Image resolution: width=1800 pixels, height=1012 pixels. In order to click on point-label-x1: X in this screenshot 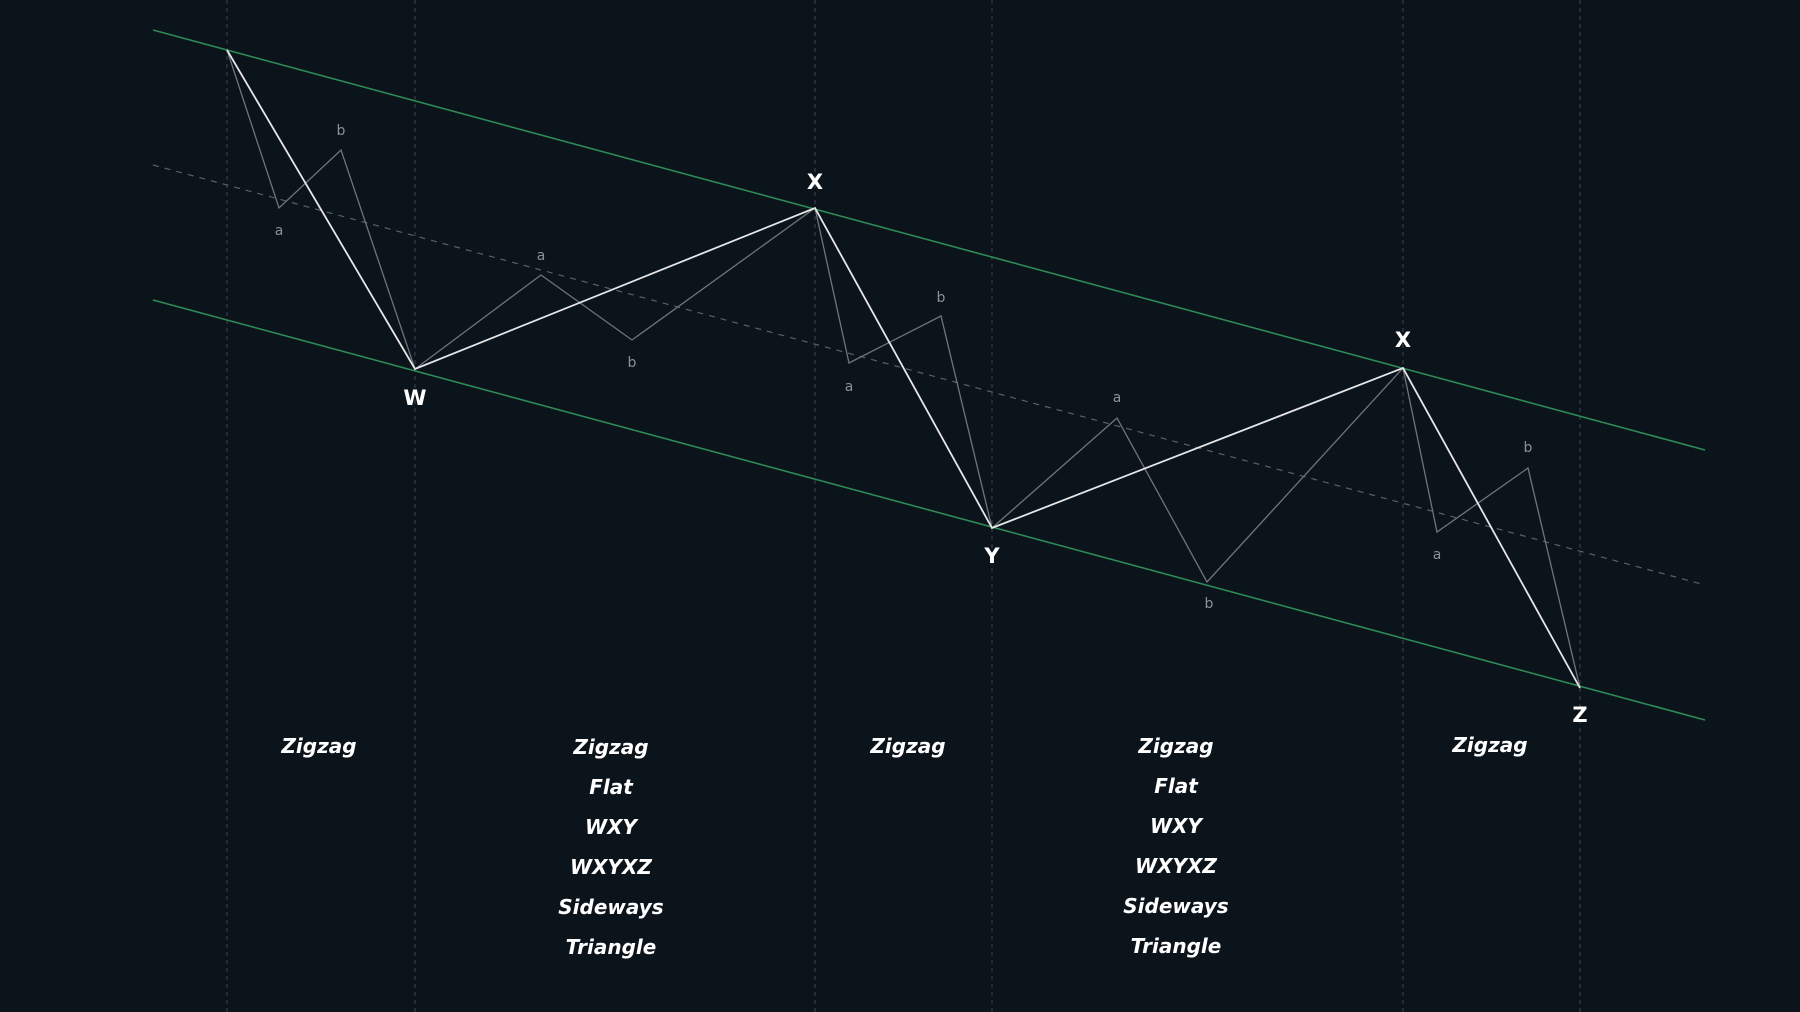, I will do `click(815, 182)`.